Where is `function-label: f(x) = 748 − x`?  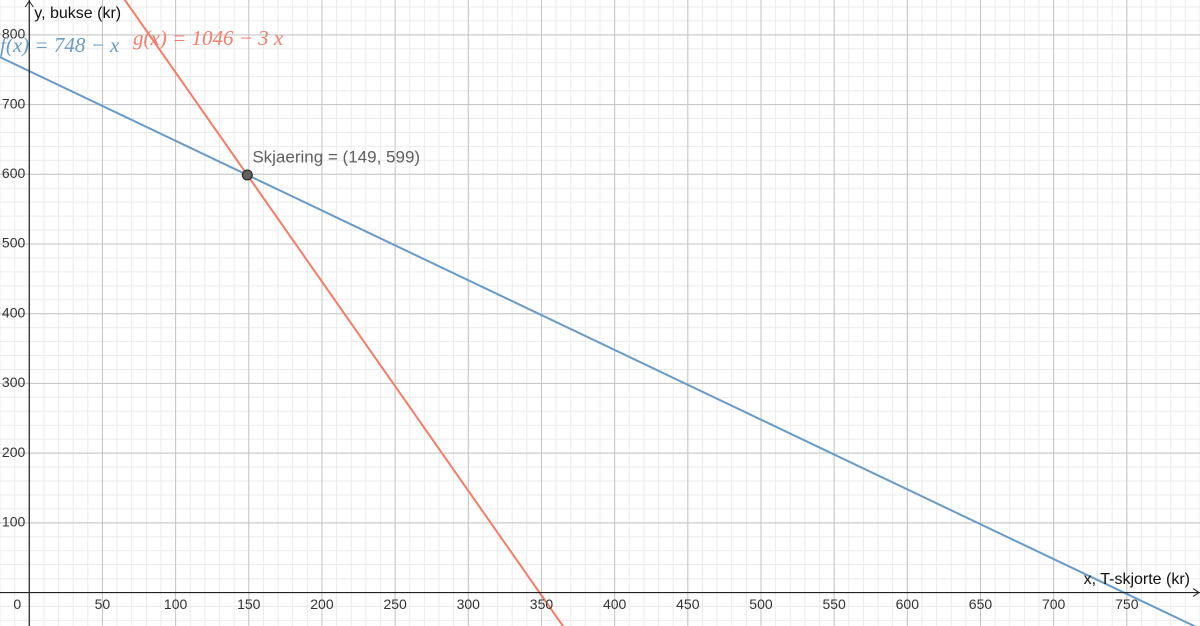 function-label: f(x) = 748 − x is located at coordinates (60, 45).